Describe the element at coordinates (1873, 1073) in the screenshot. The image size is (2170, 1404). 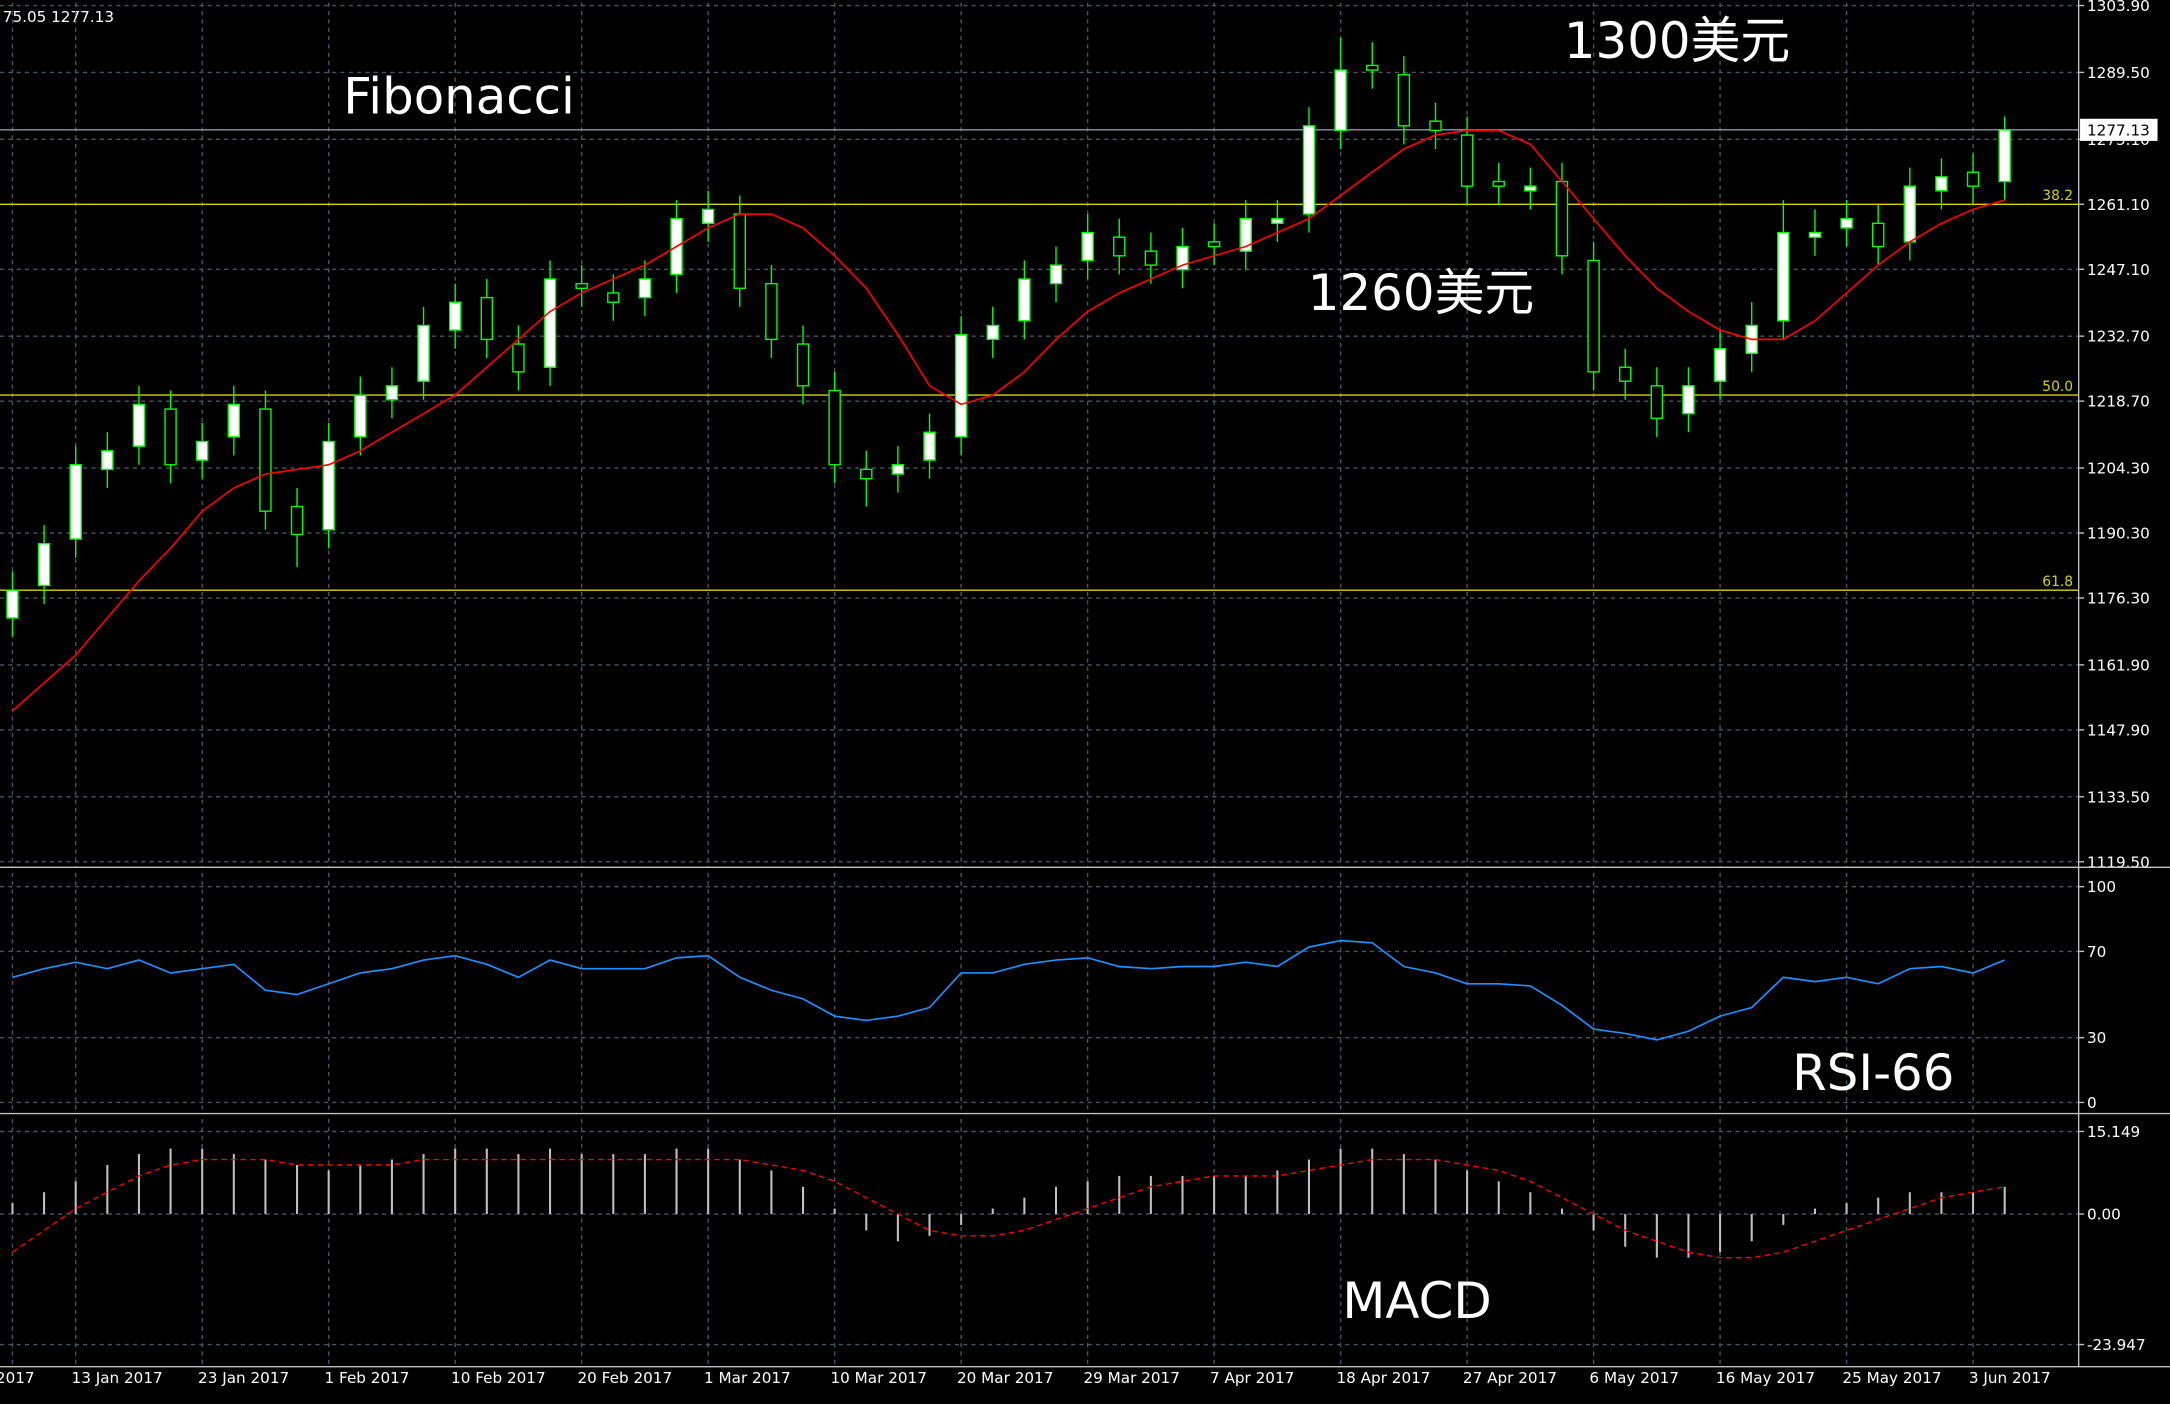
I see `annotation: RSI-66` at that location.